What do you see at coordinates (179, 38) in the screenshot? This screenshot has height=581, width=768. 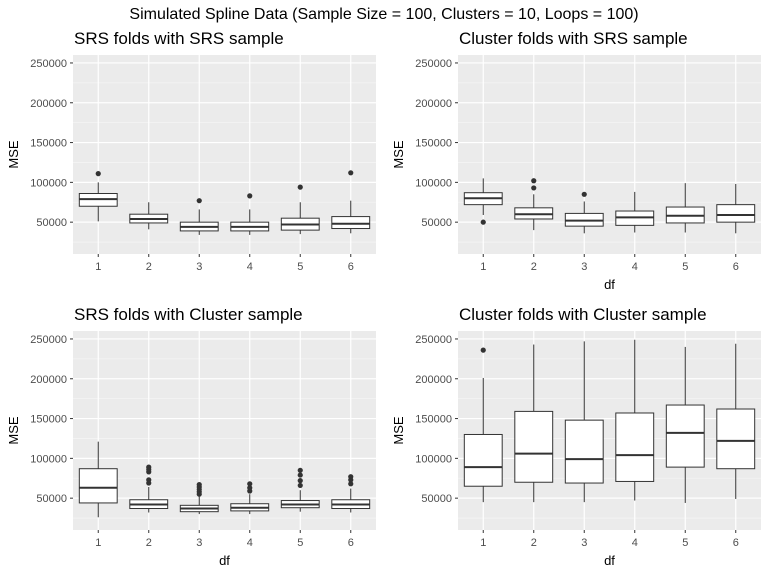 I see `panel-title: SRS folds with SRS sample` at bounding box center [179, 38].